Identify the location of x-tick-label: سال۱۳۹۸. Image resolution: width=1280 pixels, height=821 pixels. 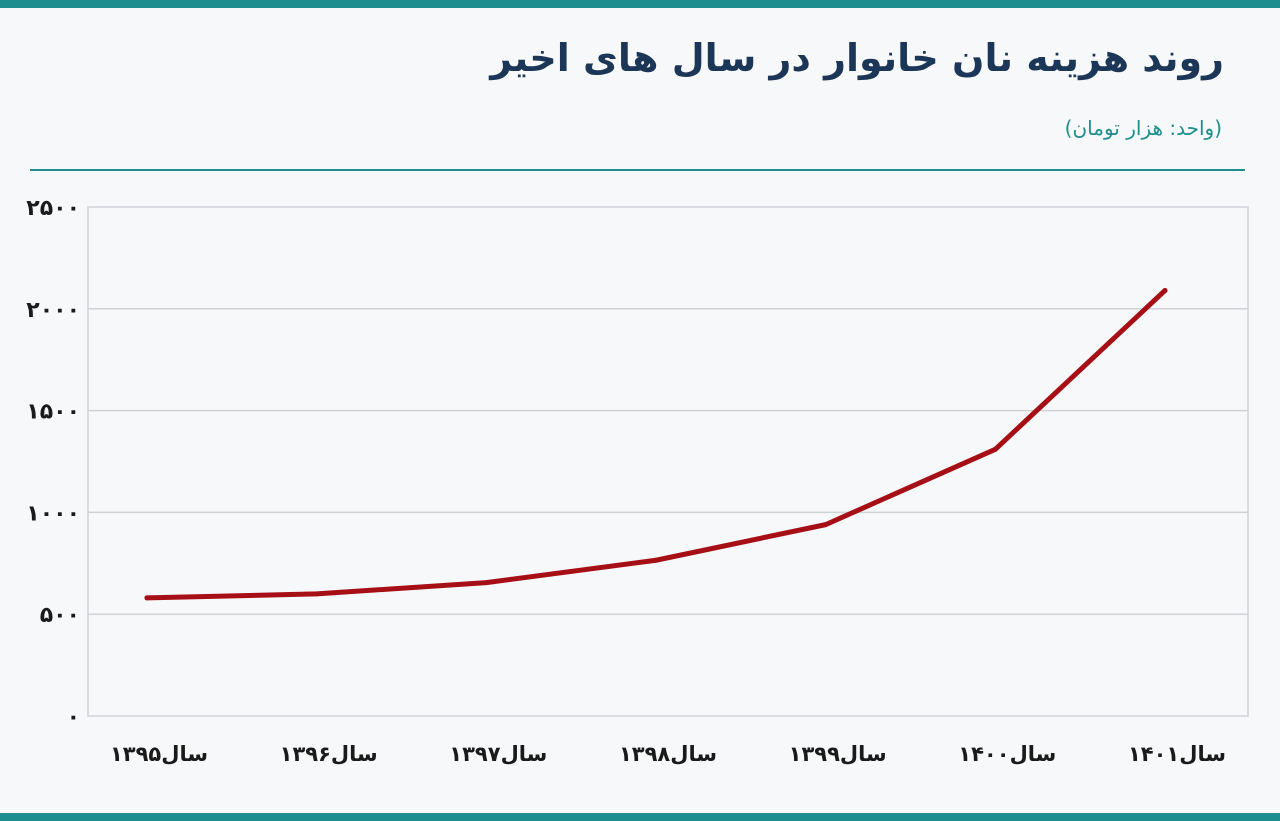
(668, 754).